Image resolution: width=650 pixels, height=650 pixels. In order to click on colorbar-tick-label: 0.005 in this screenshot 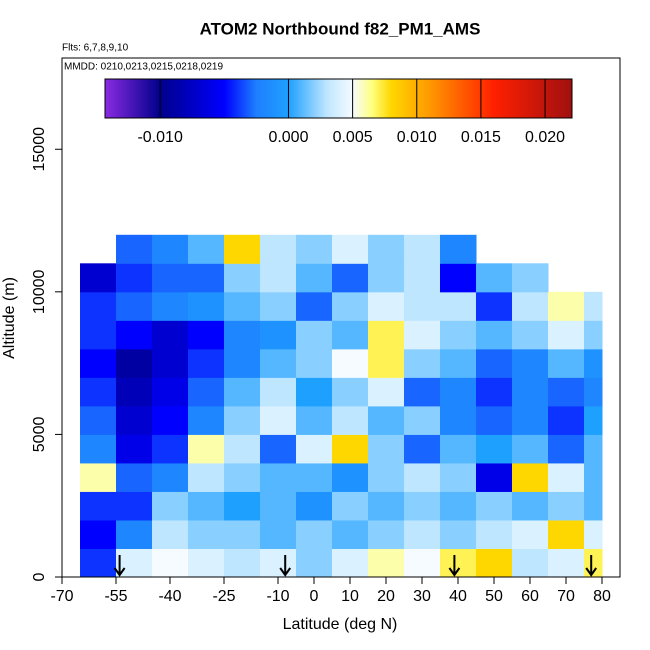, I will do `click(353, 137)`.